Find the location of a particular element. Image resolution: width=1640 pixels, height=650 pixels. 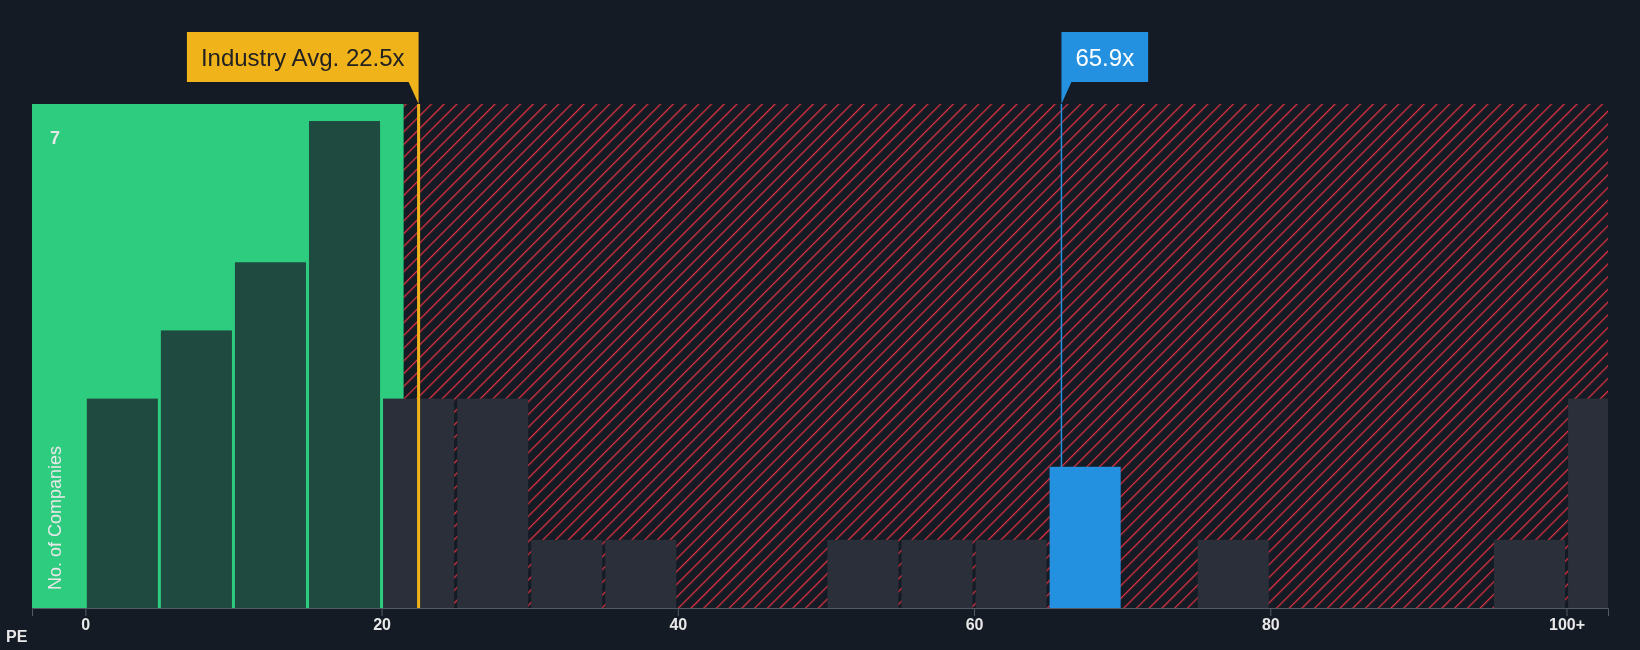

ref-line-label: Industry Avg. 22.5x is located at coordinates (302, 57).